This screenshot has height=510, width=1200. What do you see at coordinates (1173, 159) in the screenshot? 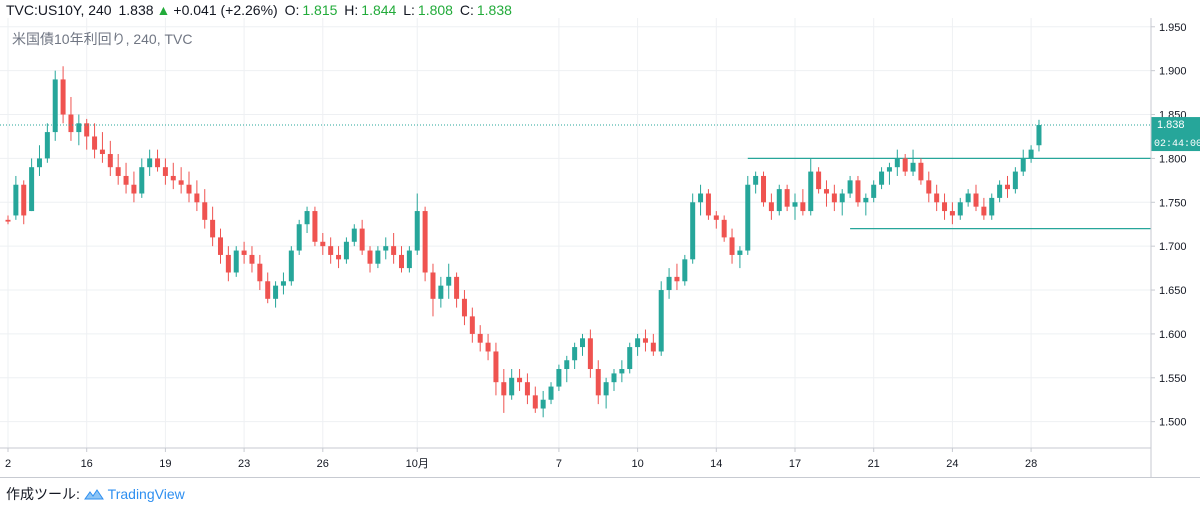
I see `y-tick-label: 1.800` at bounding box center [1173, 159].